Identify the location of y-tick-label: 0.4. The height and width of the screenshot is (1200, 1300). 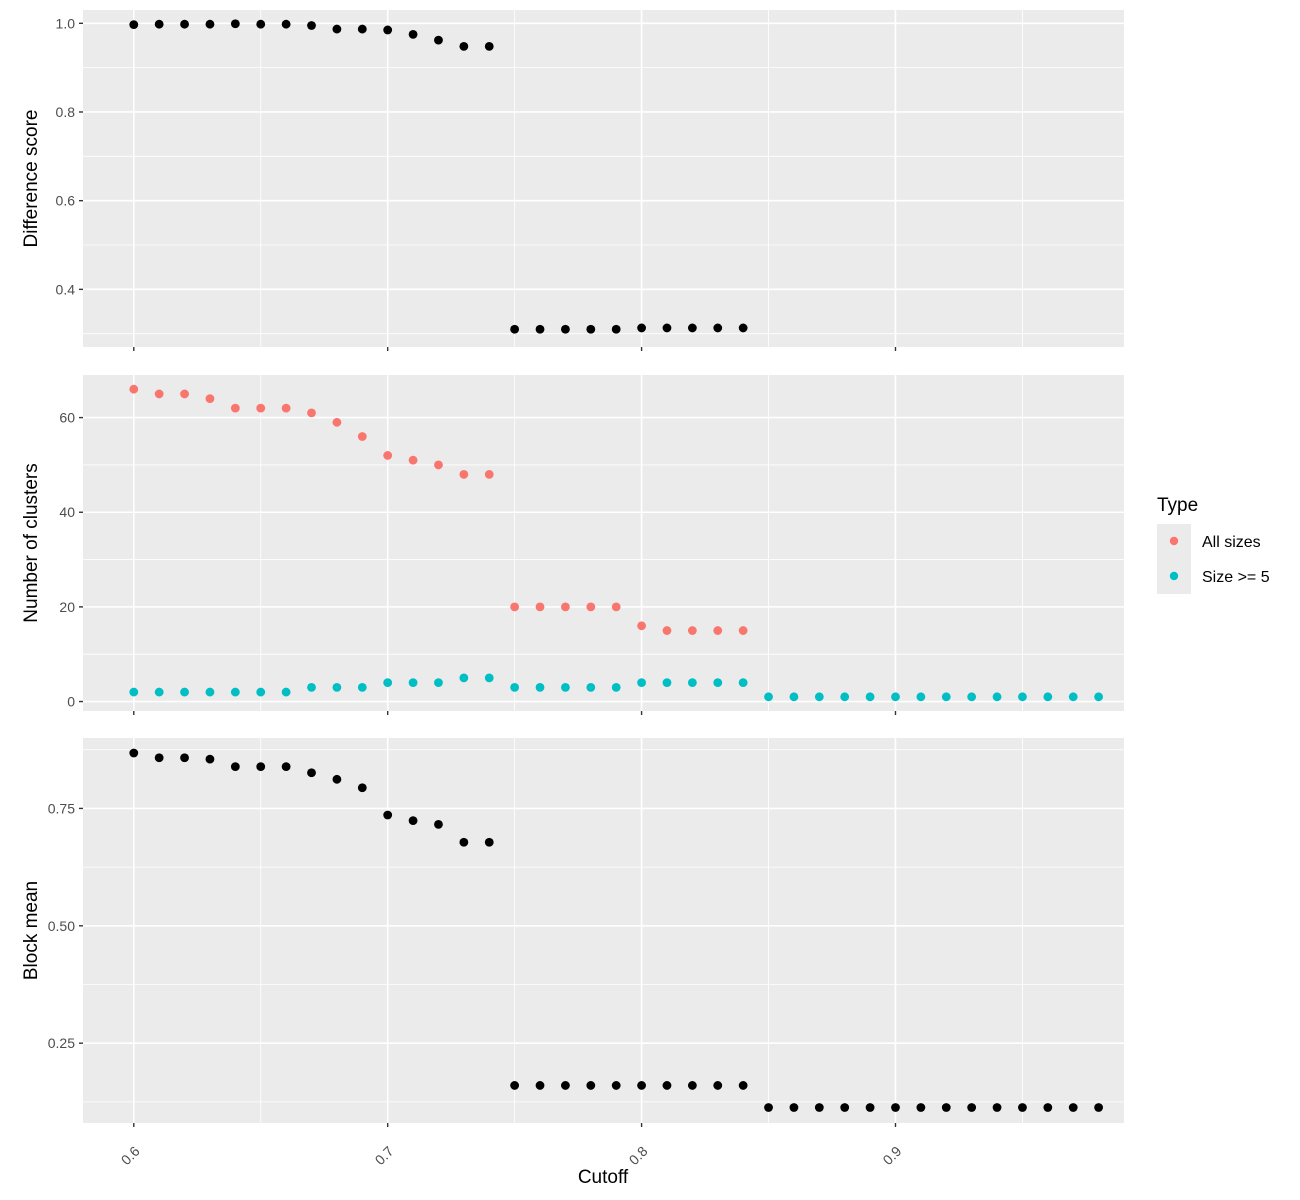
(66, 289).